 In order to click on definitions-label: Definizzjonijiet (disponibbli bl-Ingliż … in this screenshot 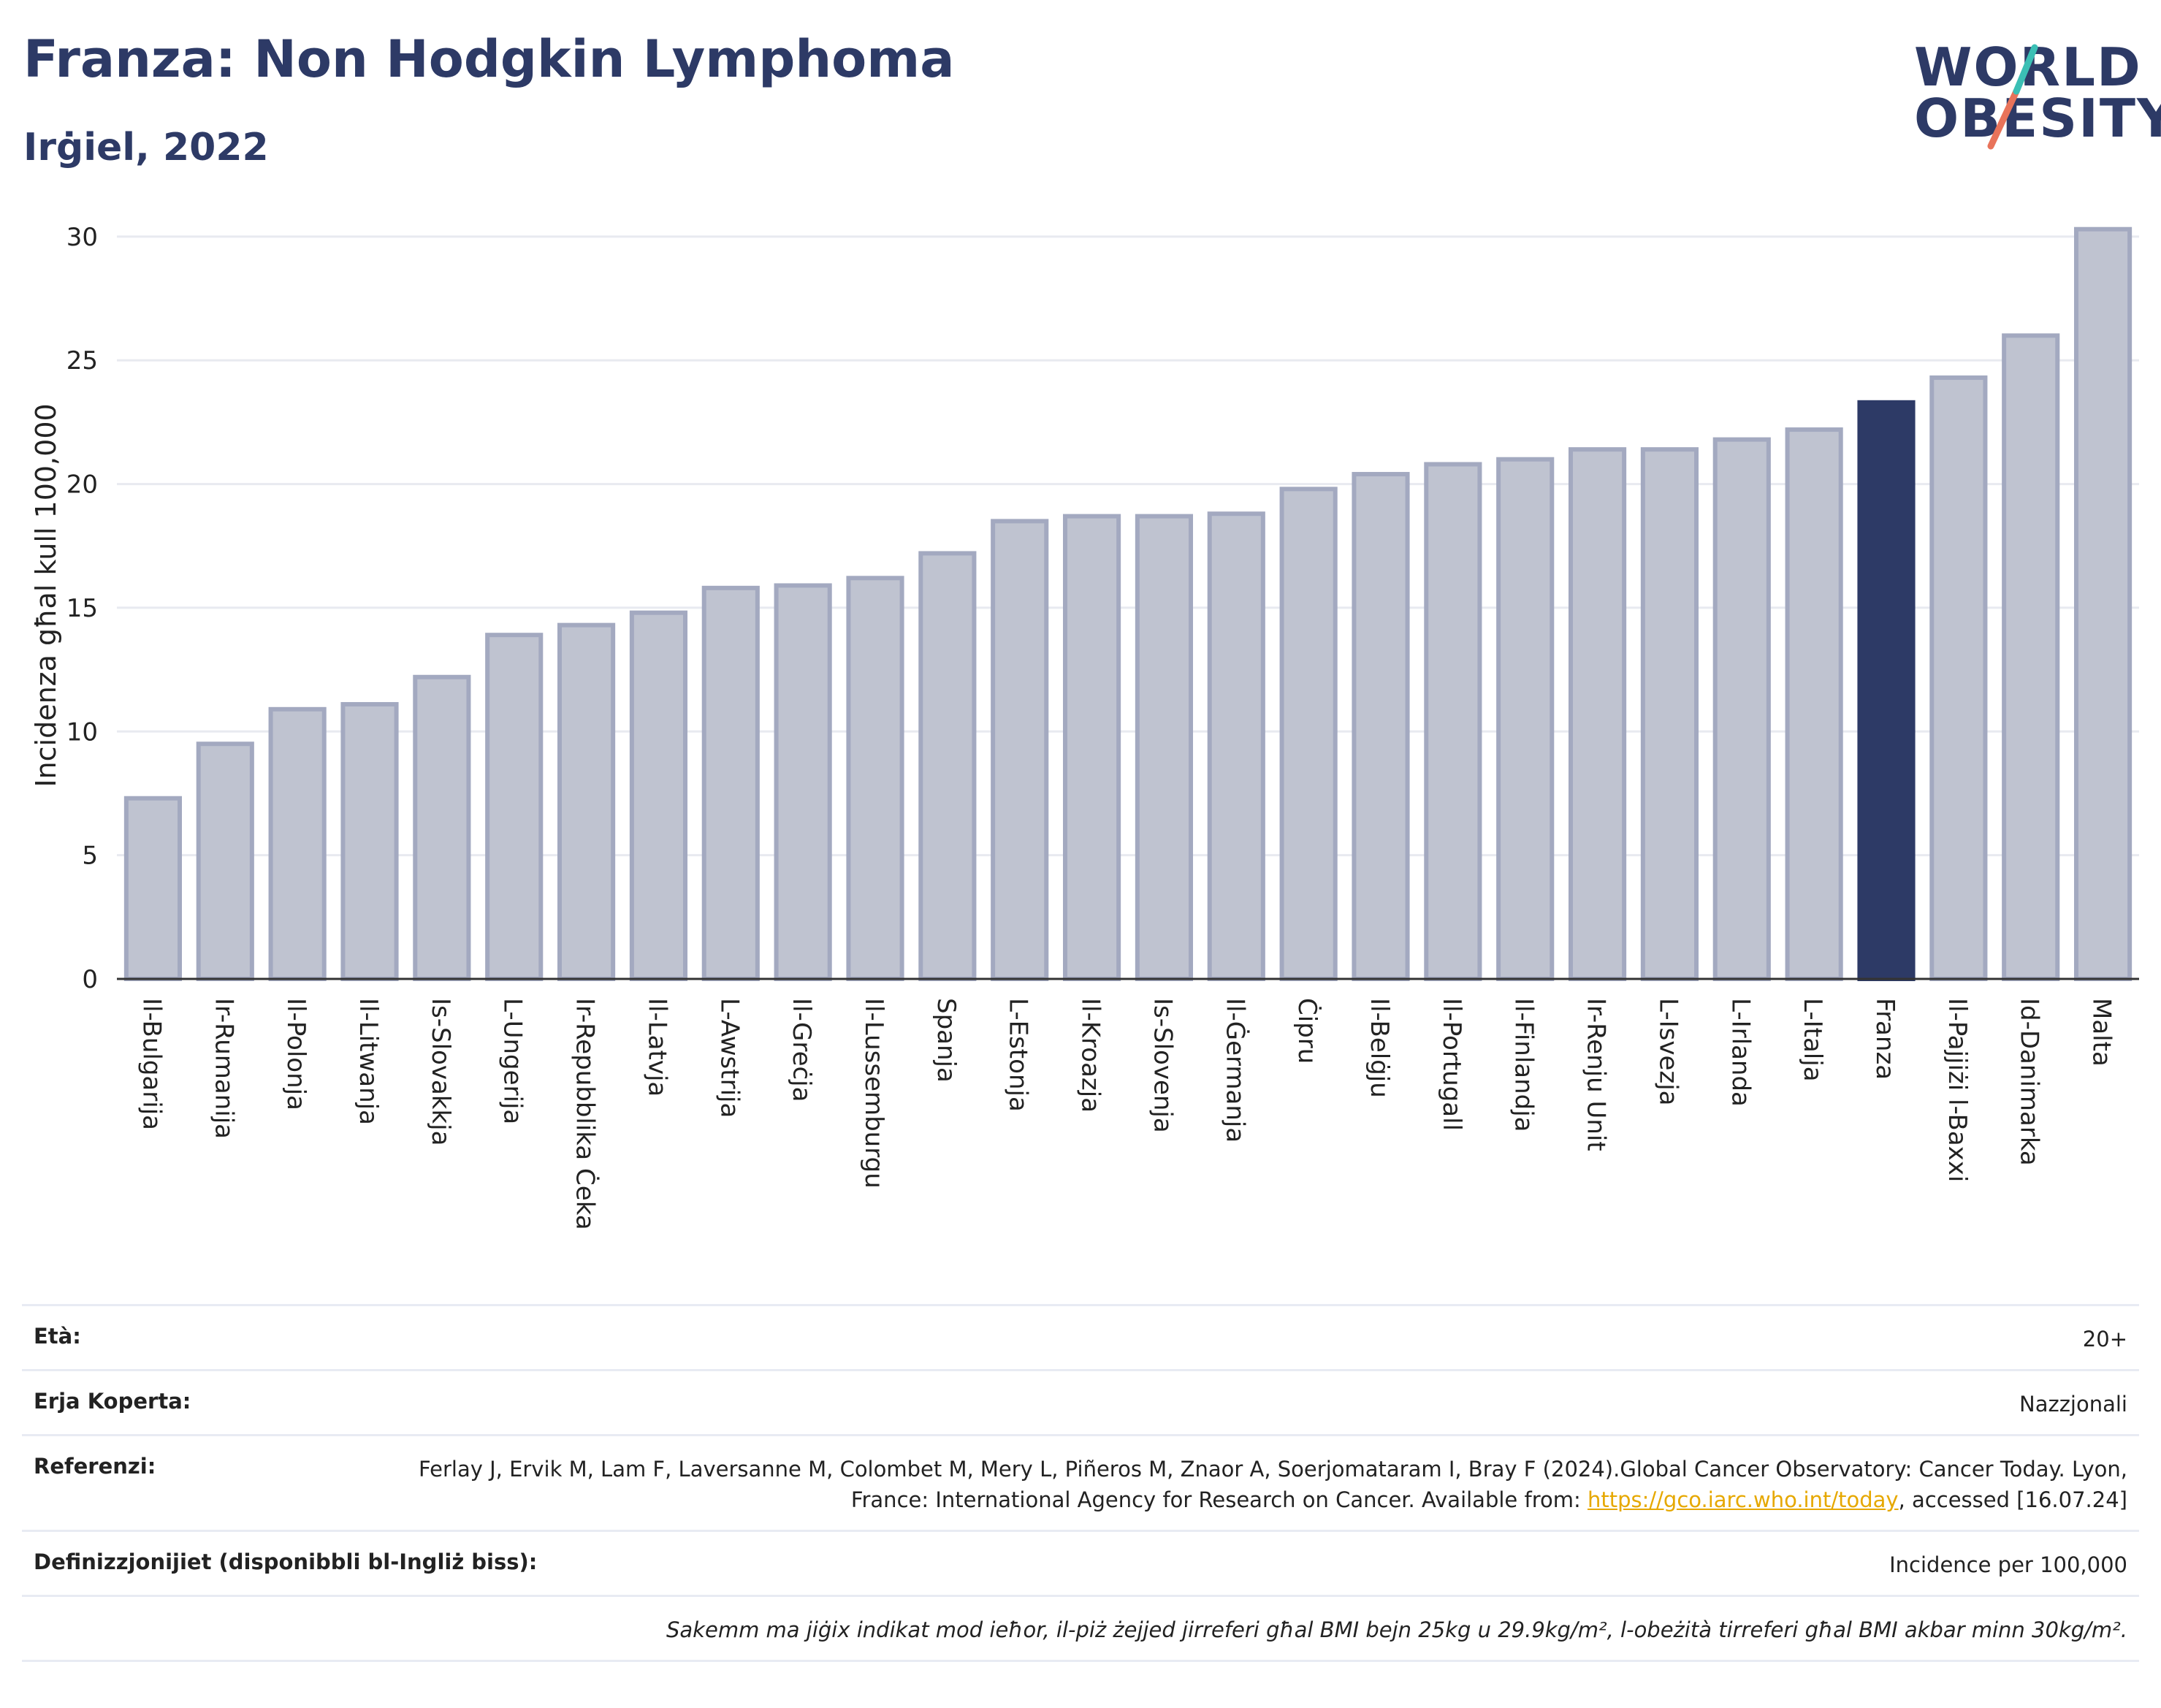, I will do `click(286, 1562)`.